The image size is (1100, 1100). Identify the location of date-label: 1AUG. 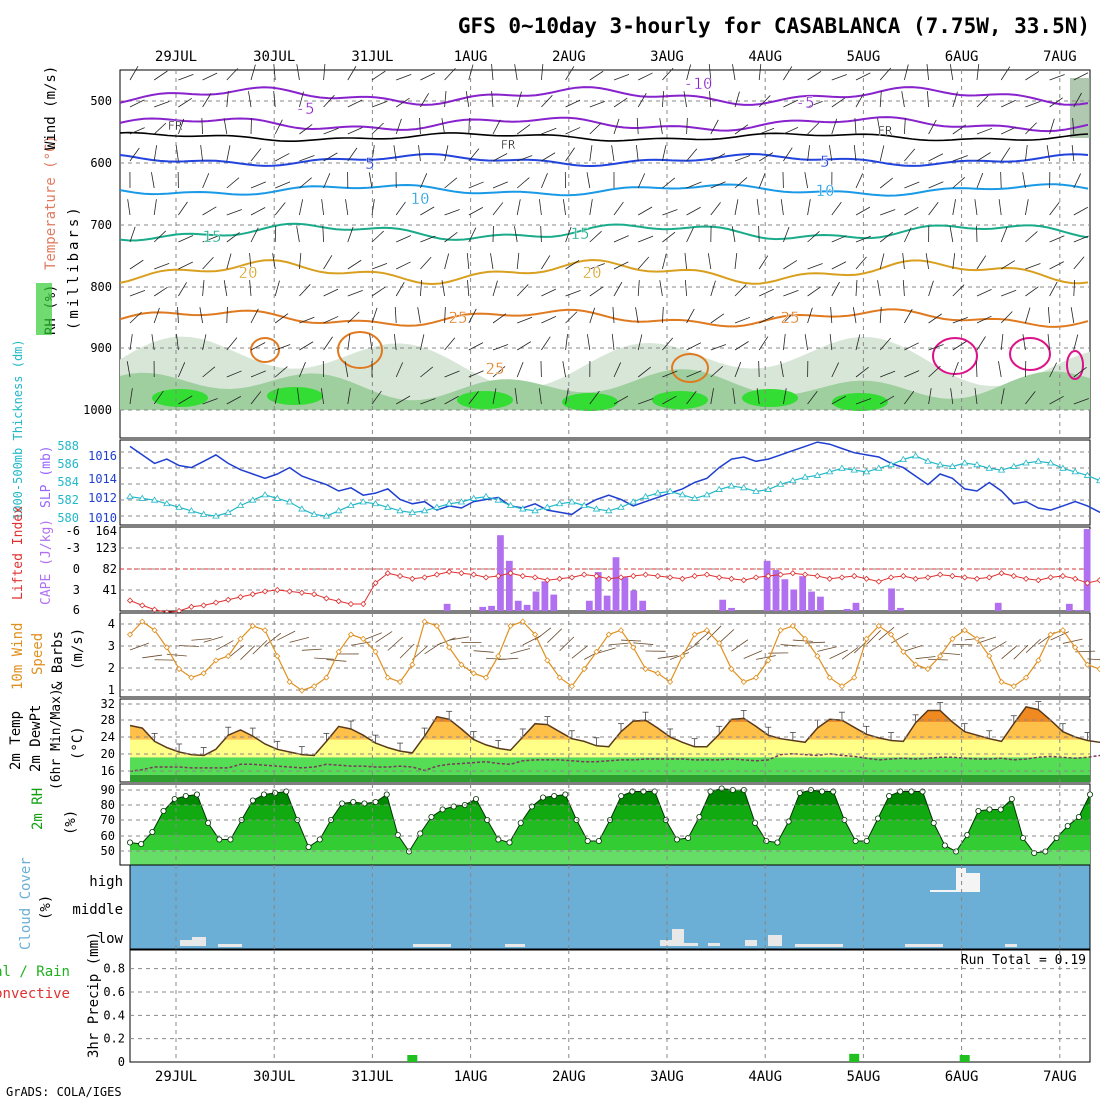
(471, 57).